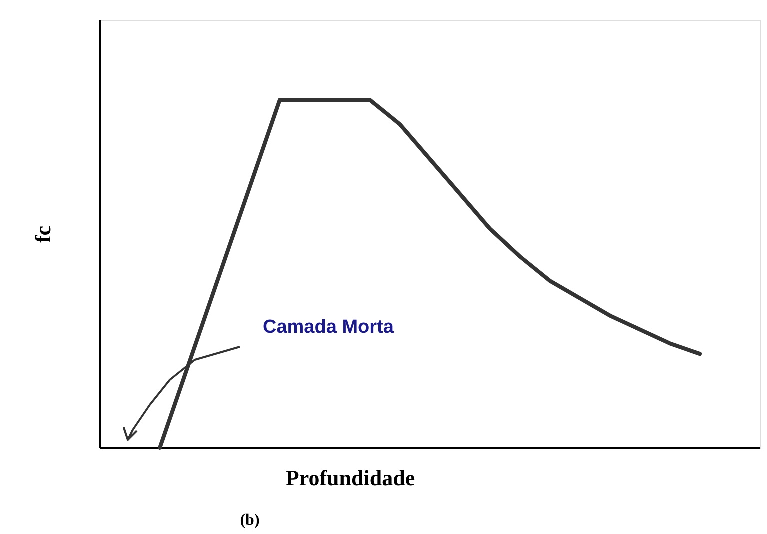  Describe the element at coordinates (43, 235) in the screenshot. I see `y-axis-title: fc` at that location.